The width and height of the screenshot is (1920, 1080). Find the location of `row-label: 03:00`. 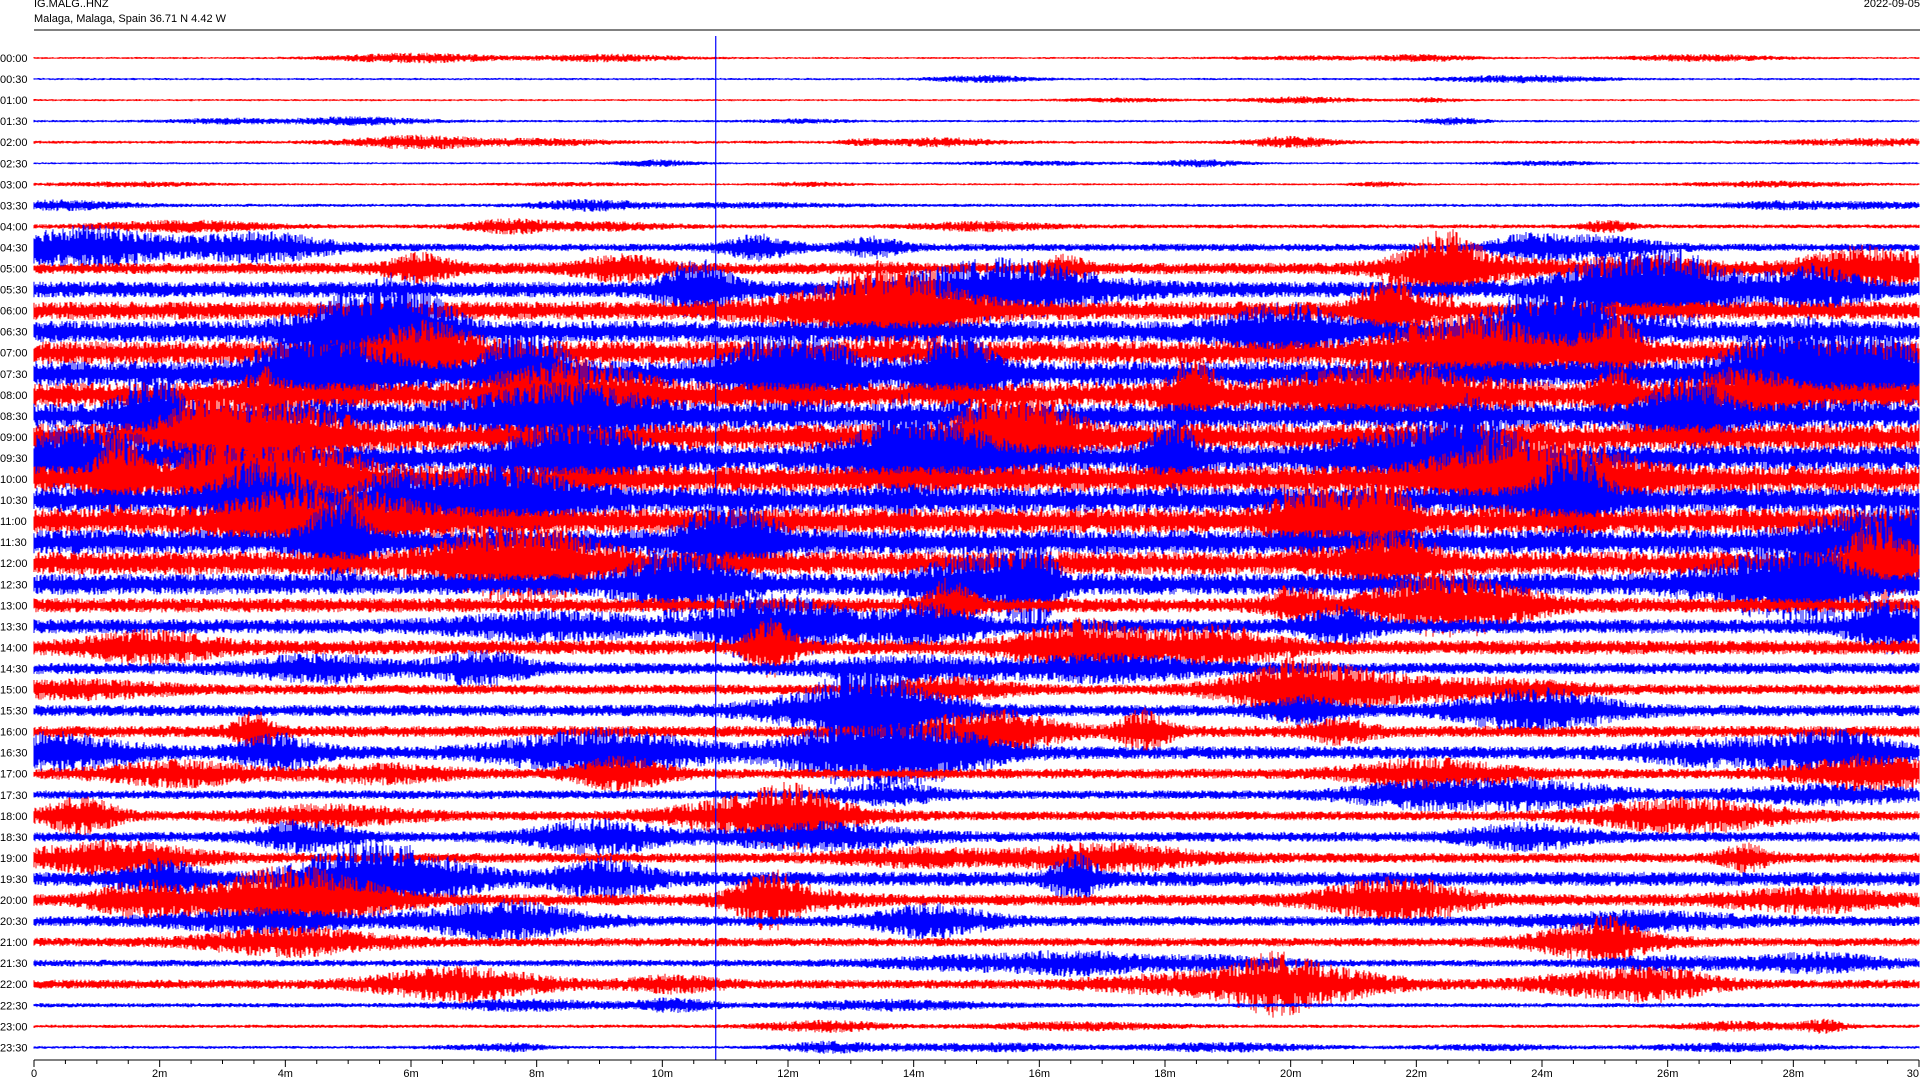

row-label: 03:00 is located at coordinates (14, 185).